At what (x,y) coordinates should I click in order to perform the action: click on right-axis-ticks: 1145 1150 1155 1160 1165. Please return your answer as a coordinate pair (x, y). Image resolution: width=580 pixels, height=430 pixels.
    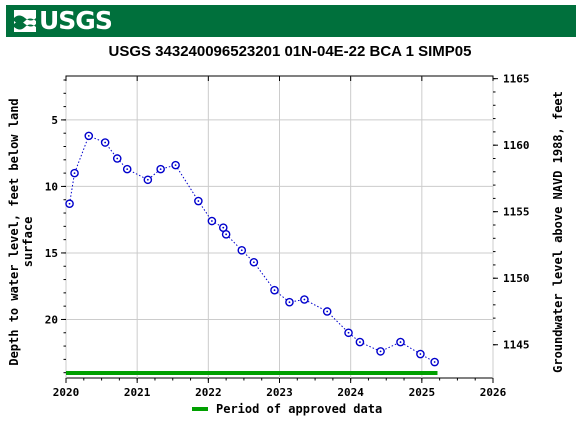
    Looking at the image, I should click on (511, 212).